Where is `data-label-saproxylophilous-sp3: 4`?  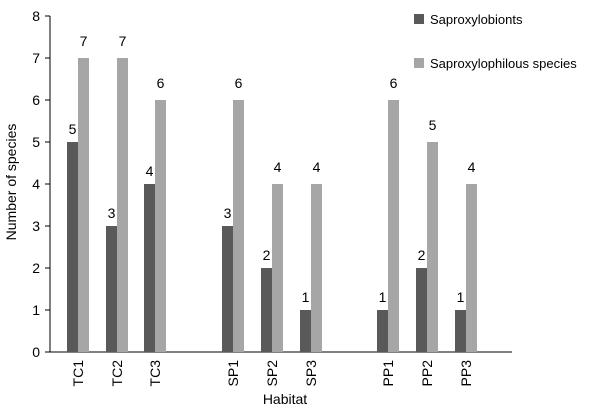 data-label-saproxylophilous-sp3: 4 is located at coordinates (317, 167).